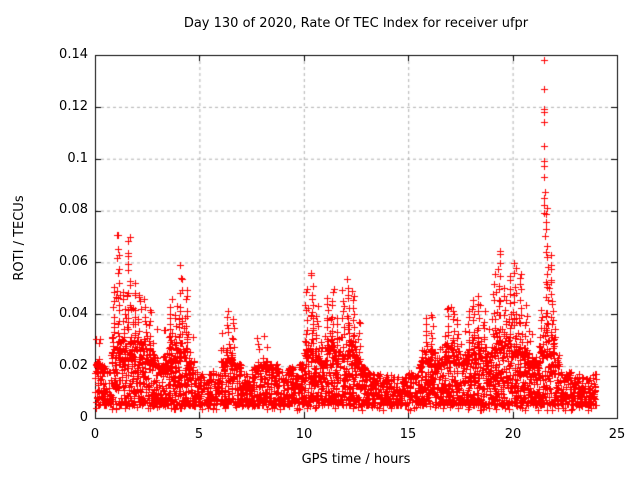 The width and height of the screenshot is (640, 480). What do you see at coordinates (95, 434) in the screenshot?
I see `x-tick-label: 0` at bounding box center [95, 434].